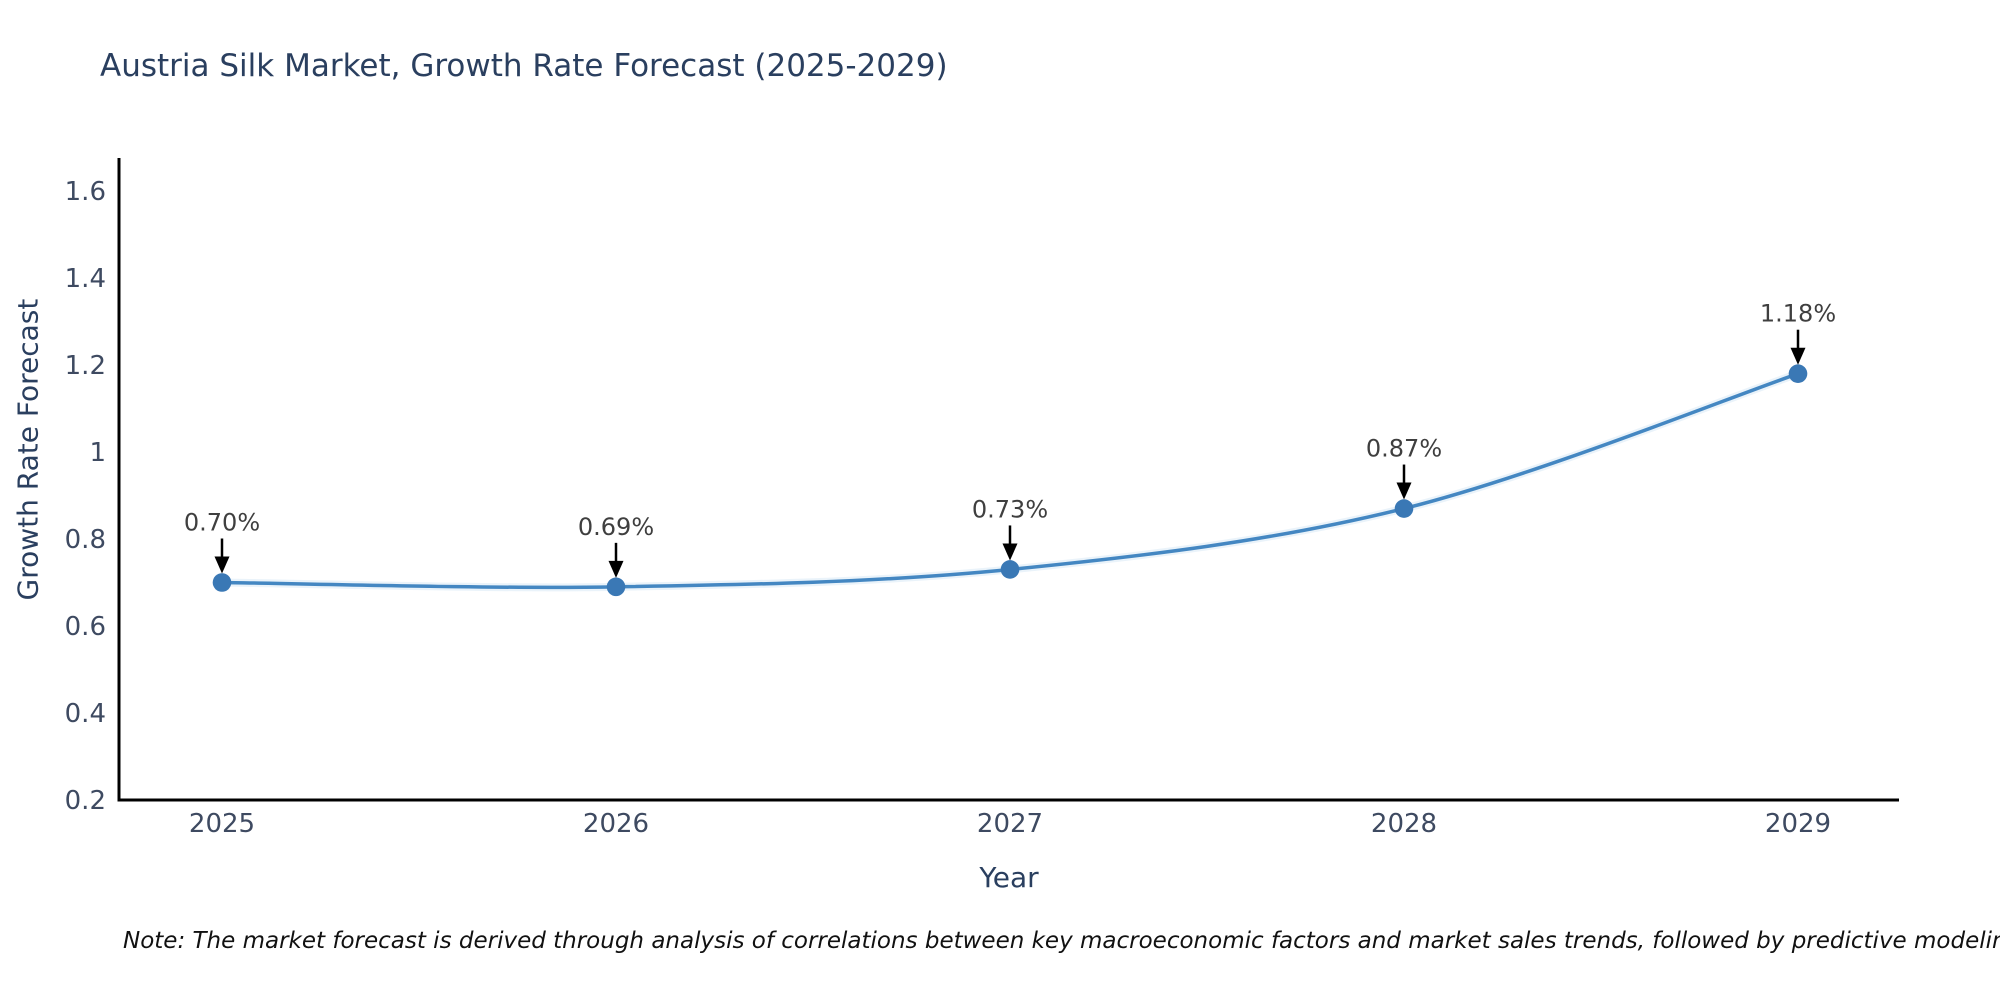 This screenshot has height=1000, width=2000. I want to click on y-tick-label: 1.4, so click(85, 279).